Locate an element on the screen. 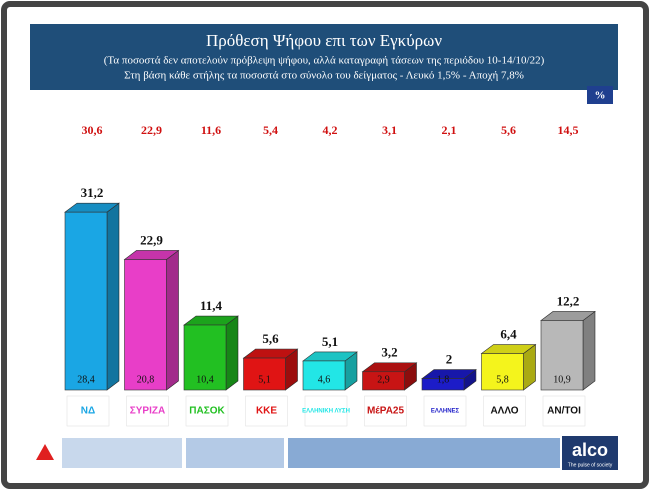 The width and height of the screenshot is (650, 490). inner-value-label: 2,9 is located at coordinates (383, 379).